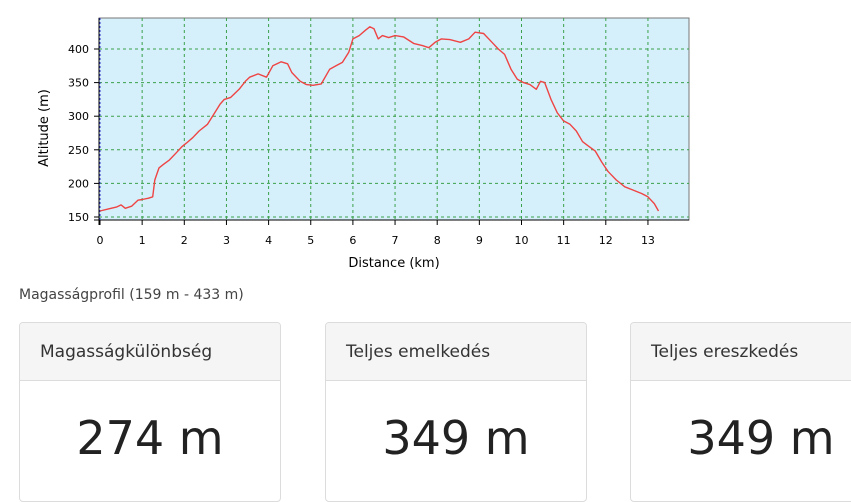 The width and height of the screenshot is (851, 502). I want to click on y-tick-label: 350, so click(78, 83).